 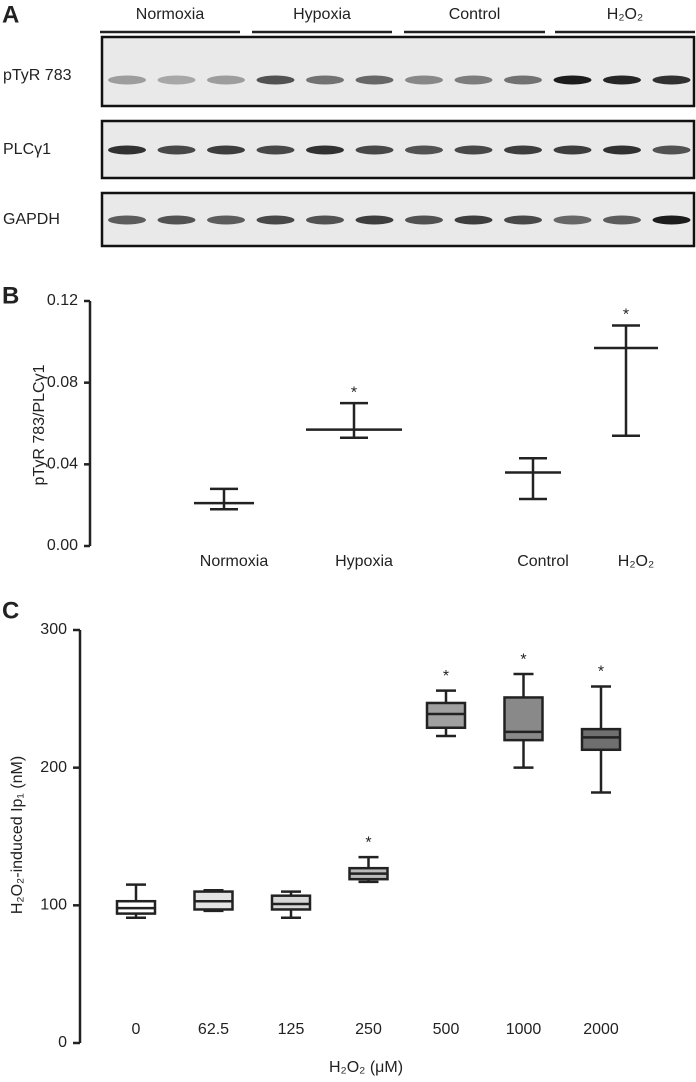 What do you see at coordinates (37, 75) in the screenshot?
I see `row-label: pTyR 783` at bounding box center [37, 75].